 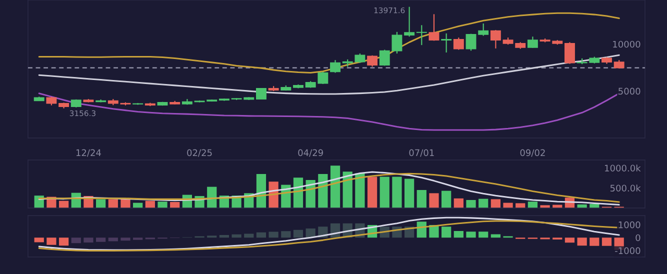 What do you see at coordinates (627, 250) in the screenshot?
I see `y-tick-label: -1000` at bounding box center [627, 250].